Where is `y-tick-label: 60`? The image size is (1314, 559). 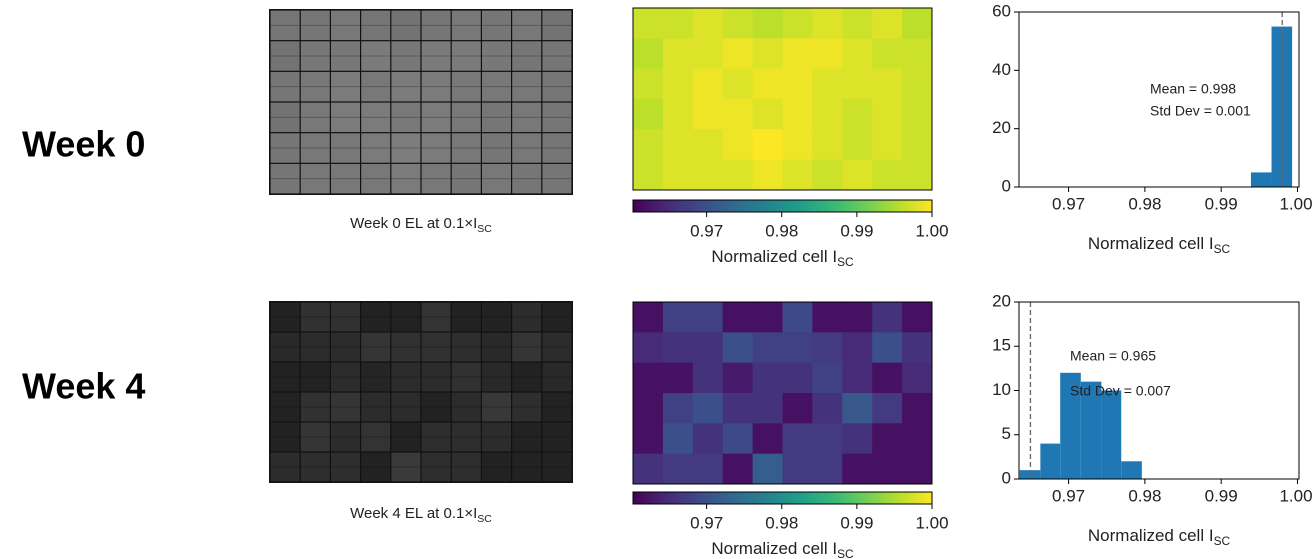
y-tick-label: 60 is located at coordinates (1001, 10).